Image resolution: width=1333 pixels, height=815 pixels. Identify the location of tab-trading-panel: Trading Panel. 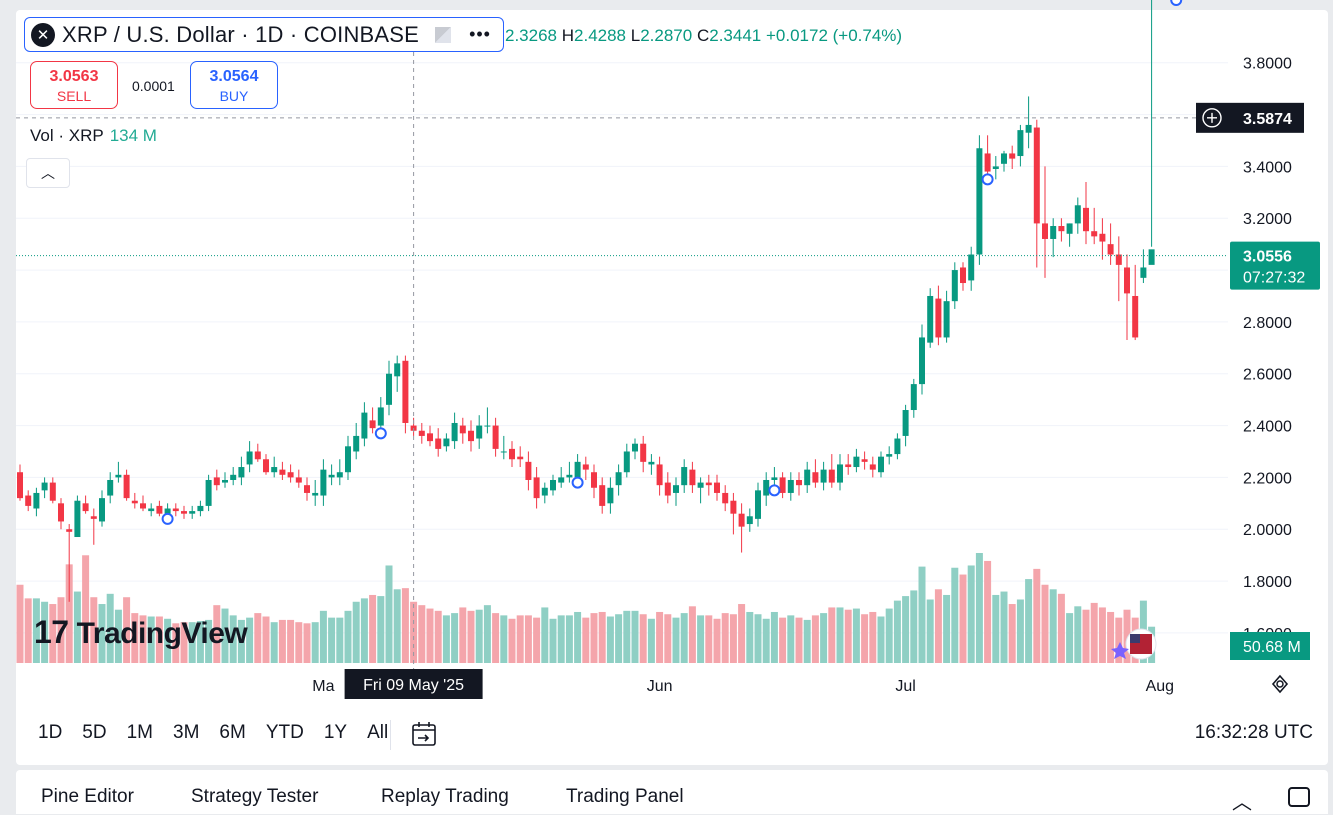
(625, 796).